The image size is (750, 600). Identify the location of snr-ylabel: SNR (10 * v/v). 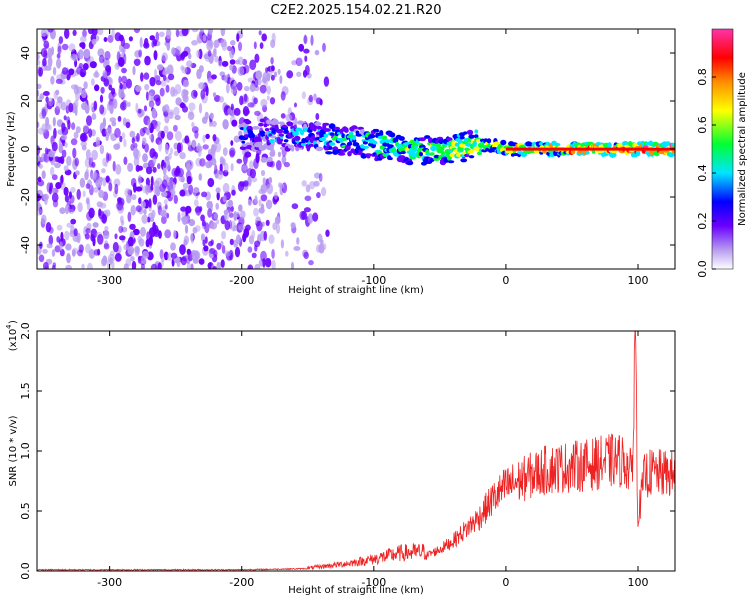
(13, 450).